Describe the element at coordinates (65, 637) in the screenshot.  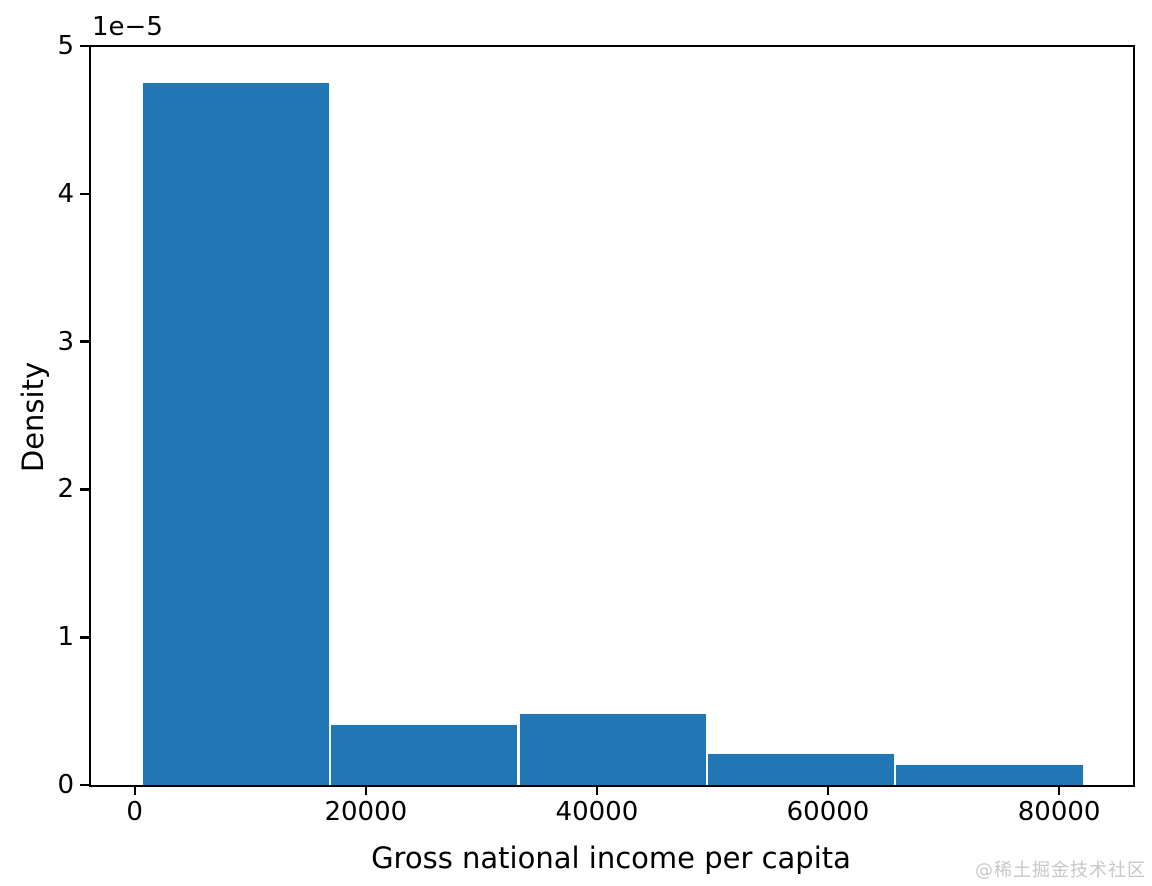
I see `y-tick-label: 1` at that location.